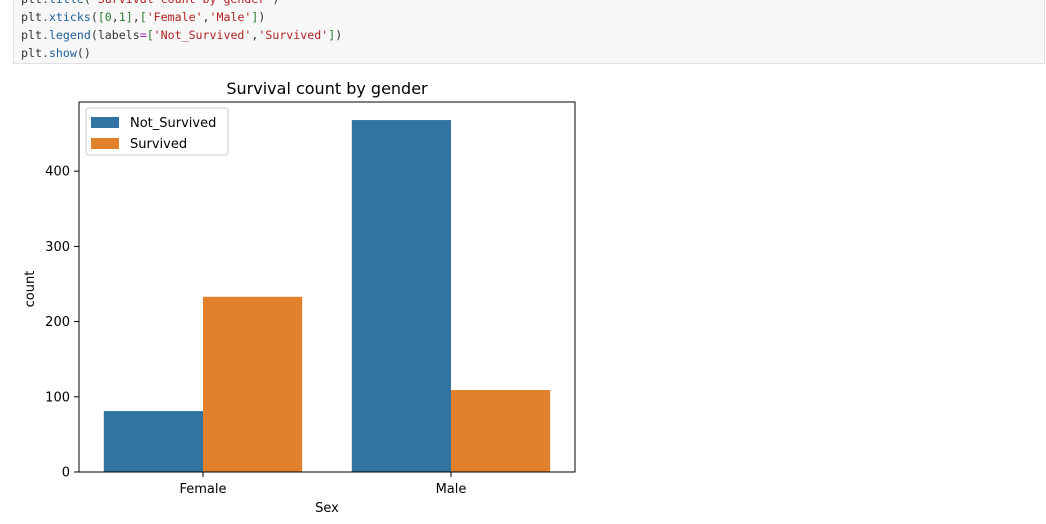 Image resolution: width=1046 pixels, height=524 pixels. I want to click on legend-box, so click(157, 131).